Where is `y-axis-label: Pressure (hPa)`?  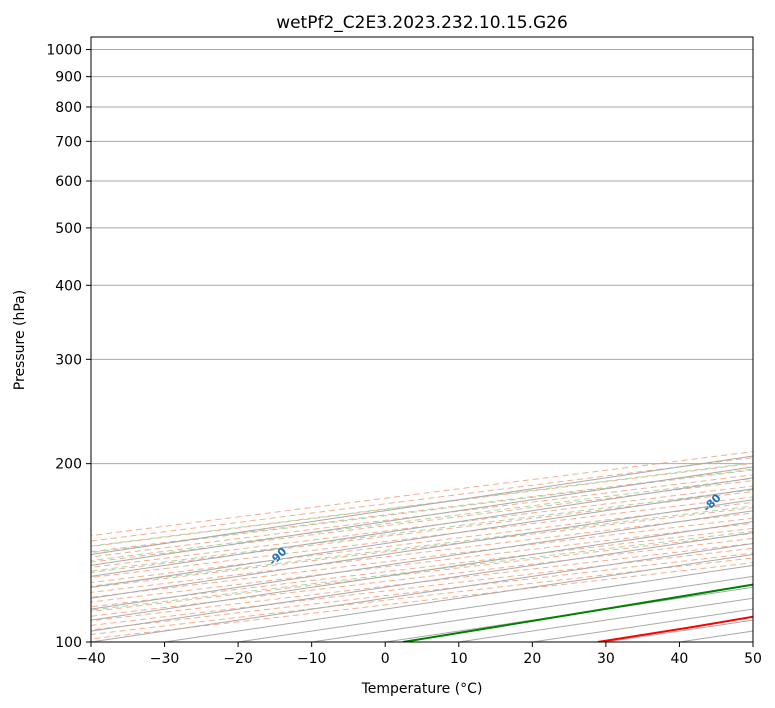
y-axis-label: Pressure (hPa) is located at coordinates (20, 340).